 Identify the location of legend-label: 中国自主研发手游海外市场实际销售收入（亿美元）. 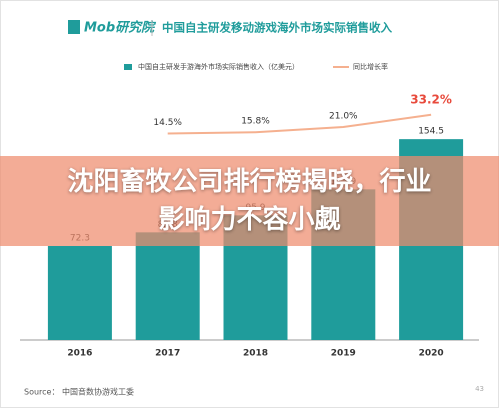
(218, 66).